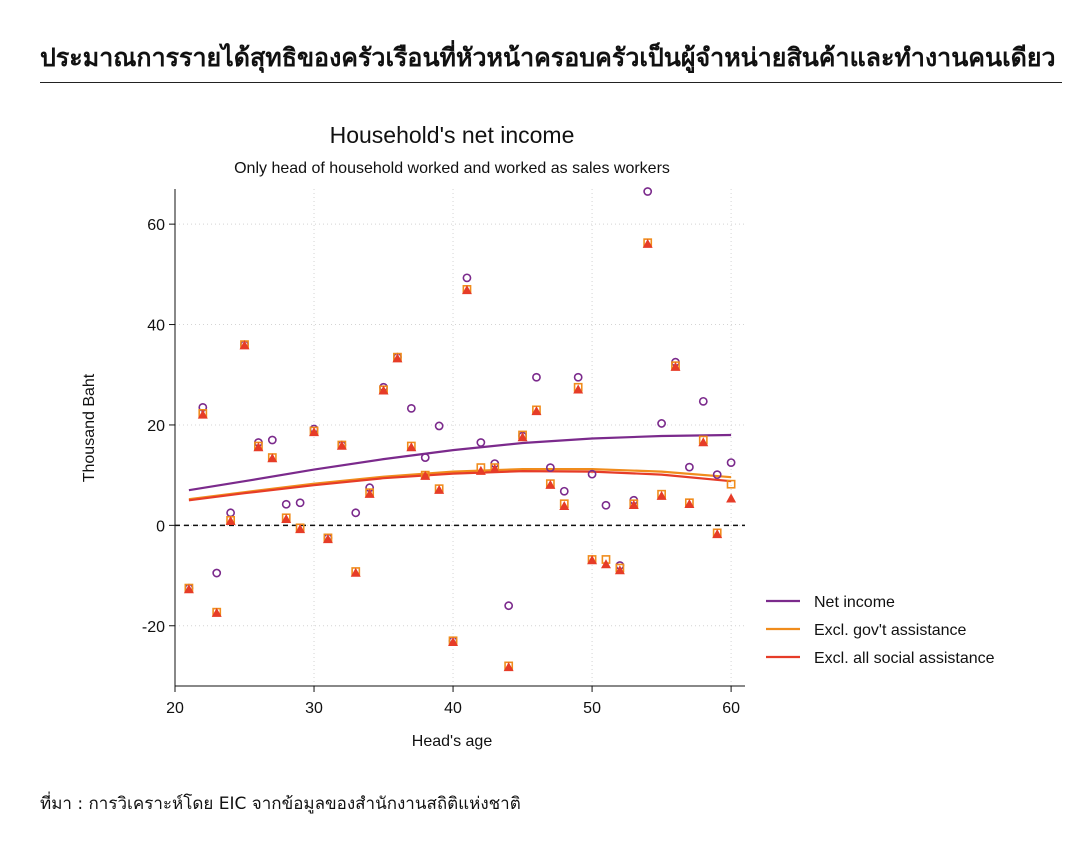  I want to click on y-axis-label: Thousand Baht, so click(89, 427).